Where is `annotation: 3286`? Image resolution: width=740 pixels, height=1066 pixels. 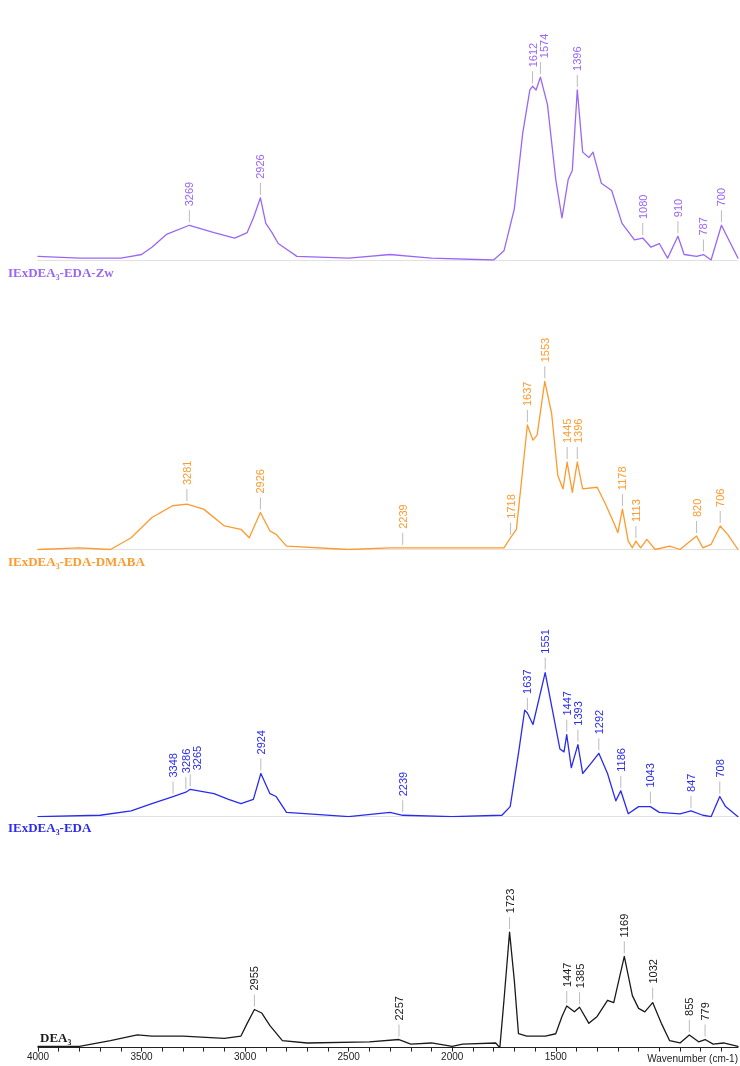 annotation: 3286 is located at coordinates (185, 761).